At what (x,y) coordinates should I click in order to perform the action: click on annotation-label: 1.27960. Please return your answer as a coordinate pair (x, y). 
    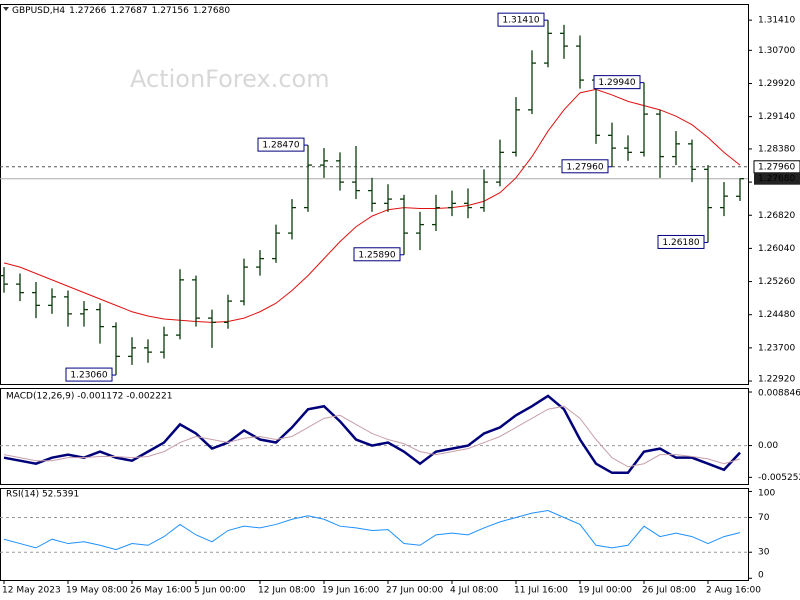
    Looking at the image, I should click on (584, 167).